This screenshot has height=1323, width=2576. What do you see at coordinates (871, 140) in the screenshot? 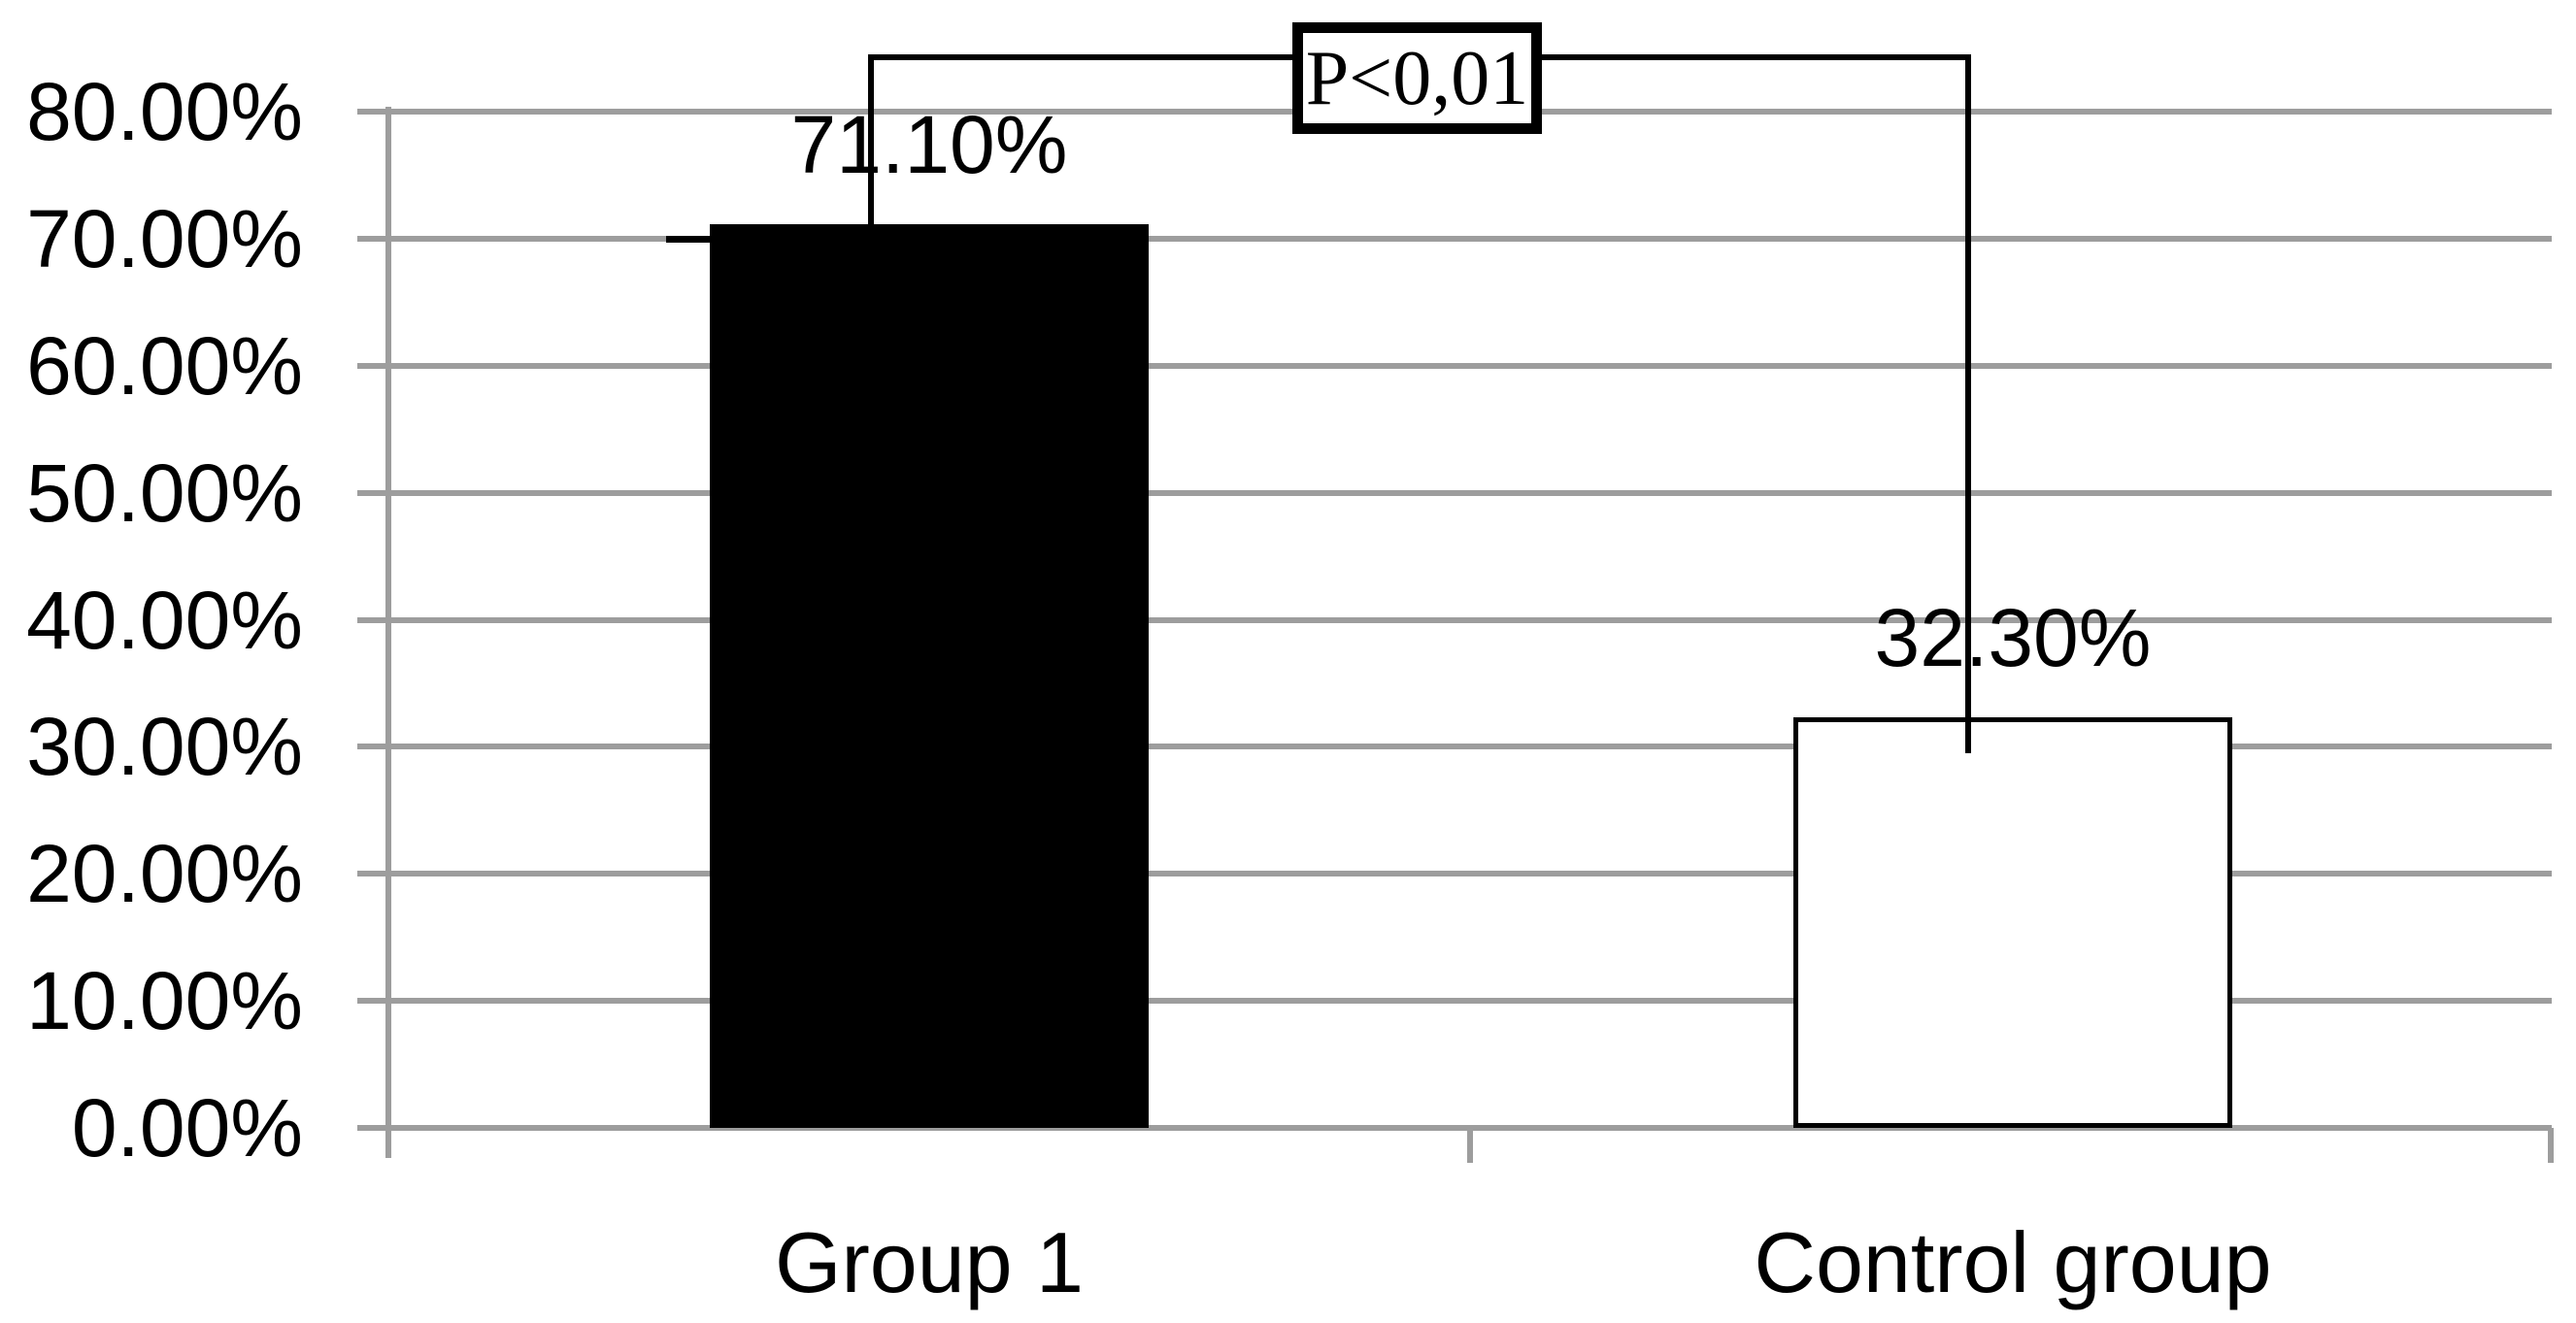
I see `significance-bracket-left-drop` at bounding box center [871, 140].